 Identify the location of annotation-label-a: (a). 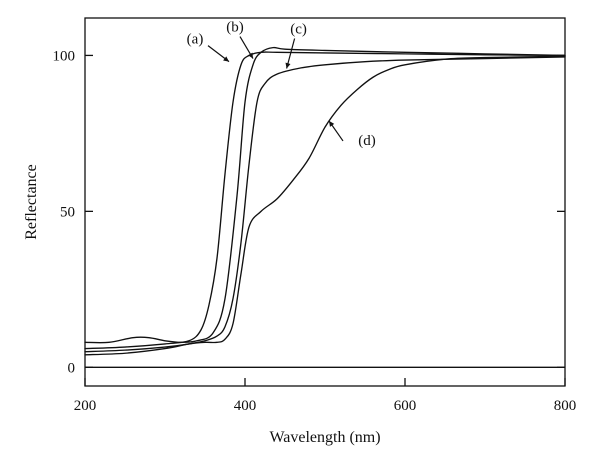
(195, 40).